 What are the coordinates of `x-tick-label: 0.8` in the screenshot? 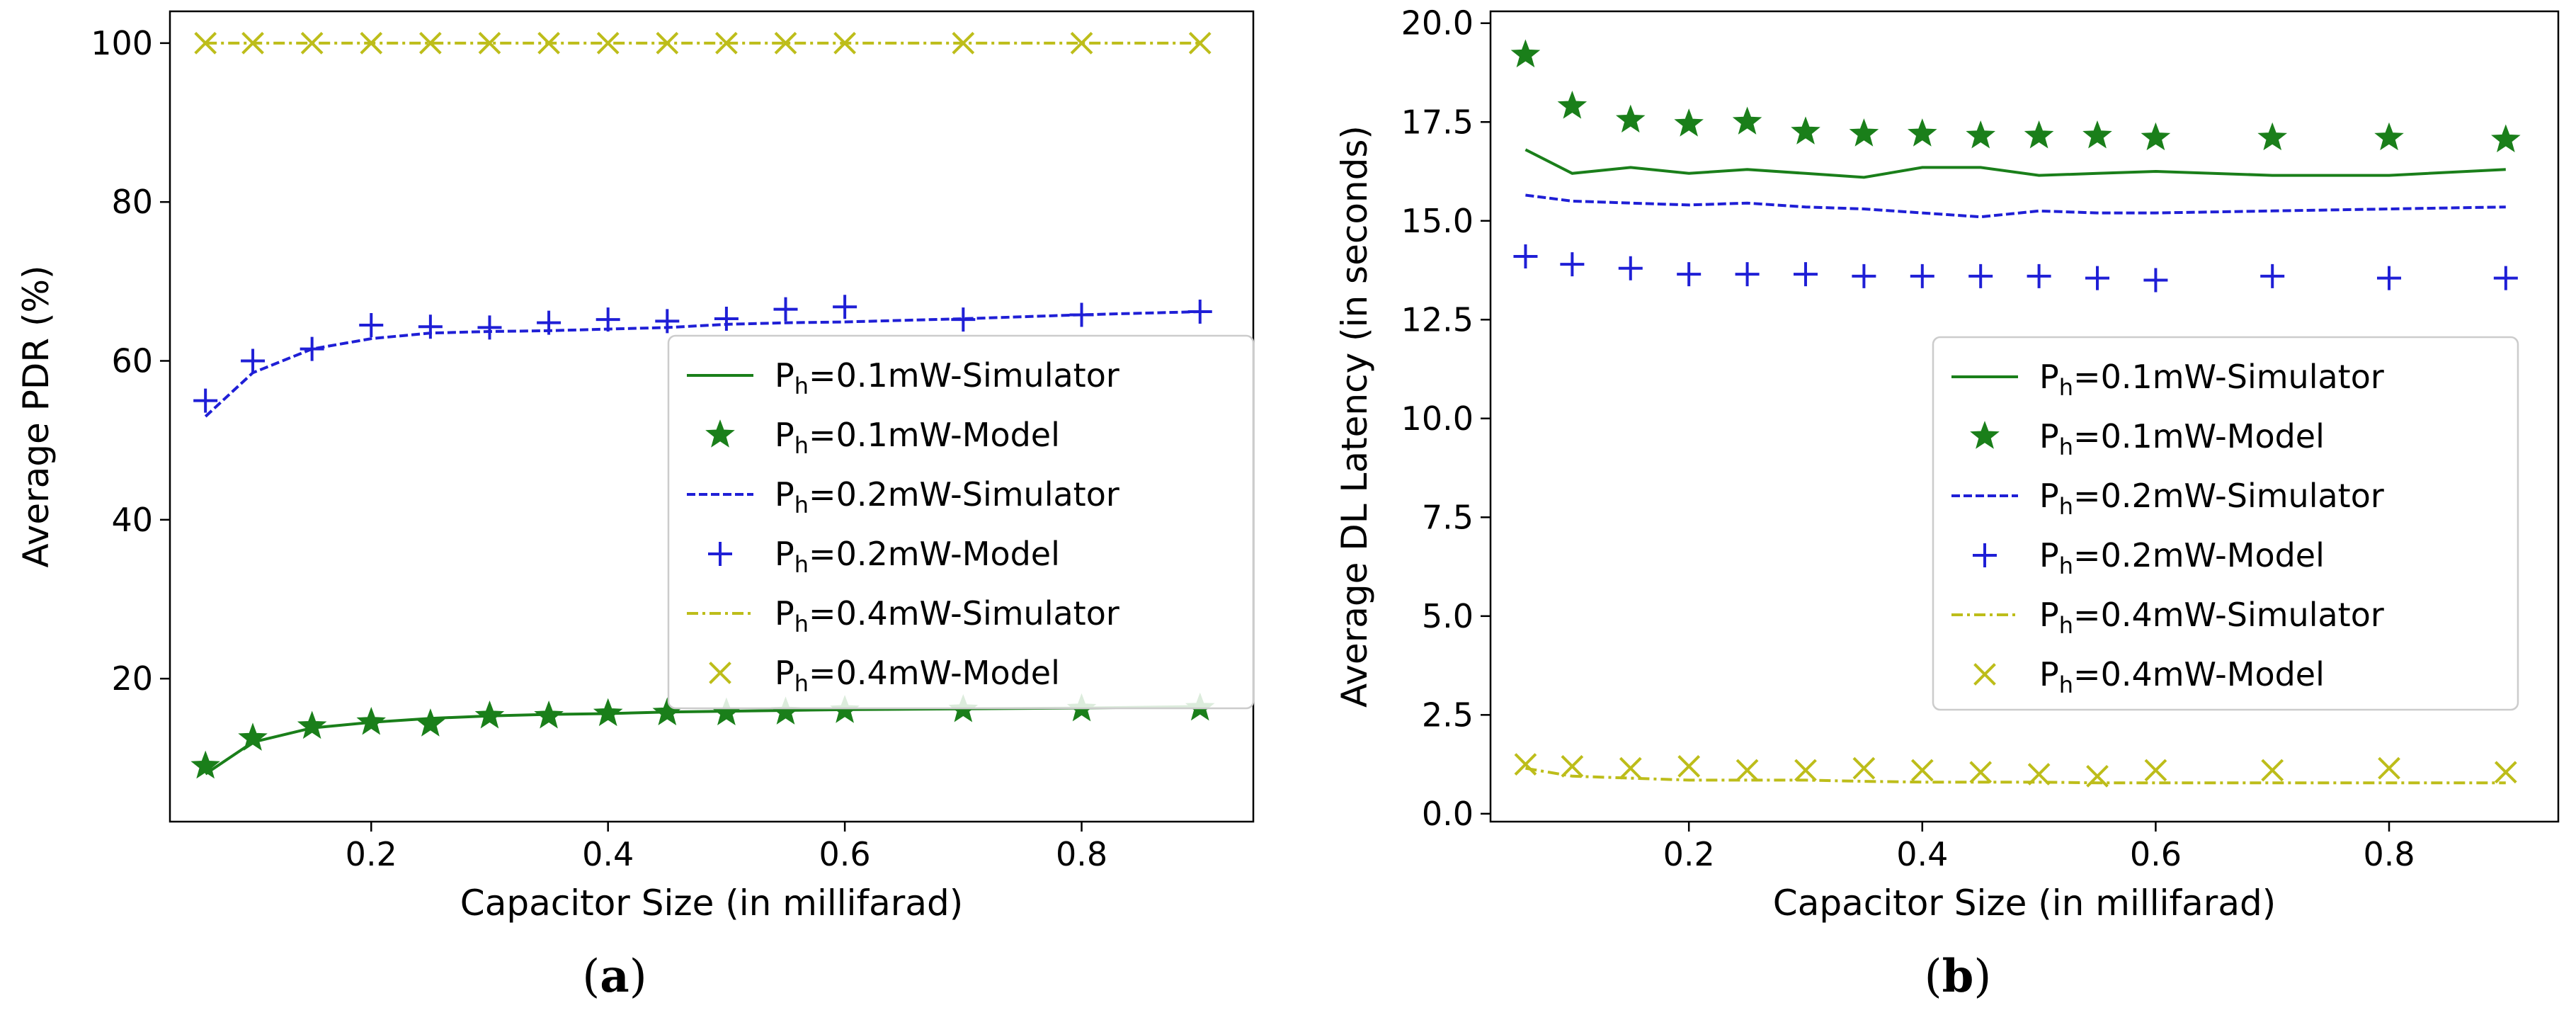 It's located at (1081, 854).